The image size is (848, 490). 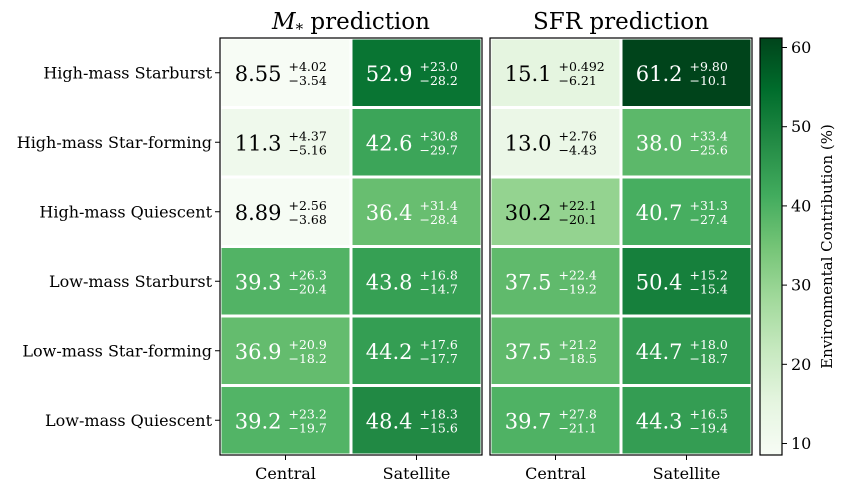 What do you see at coordinates (258, 74) in the screenshot?
I see `cell-value-label: 8.55` at bounding box center [258, 74].